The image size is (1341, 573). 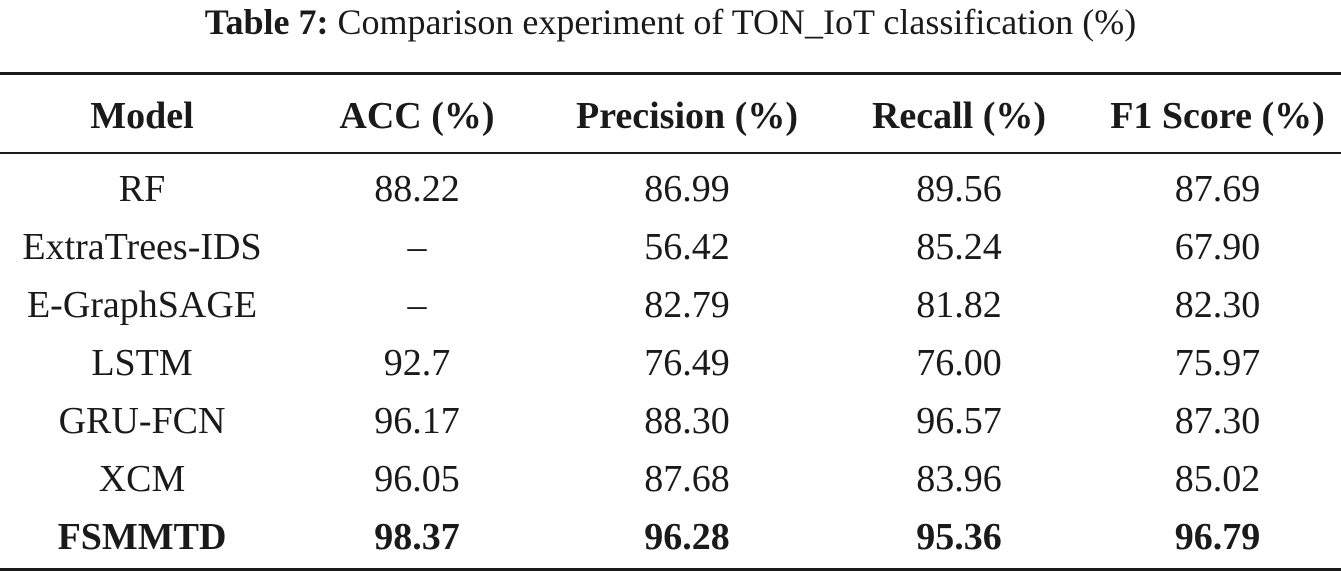 I want to click on table-row: LSTM 92.7 76.49 76.00 75.97, so click(x=670, y=363).